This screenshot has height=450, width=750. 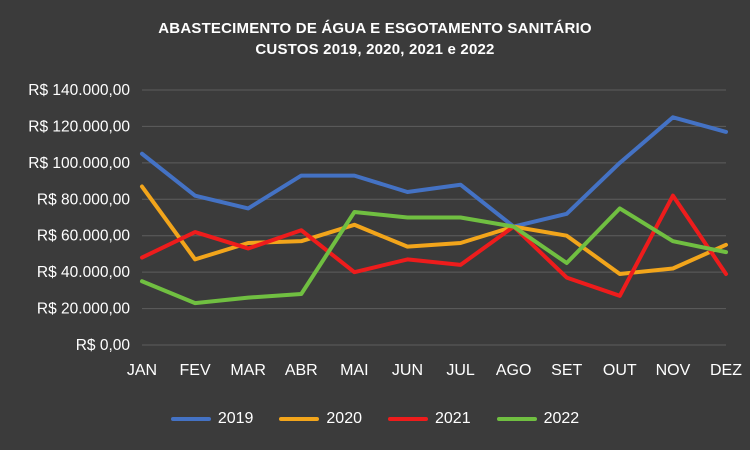 I want to click on y-tick-label: R$ 100.000,00, so click(x=79, y=163).